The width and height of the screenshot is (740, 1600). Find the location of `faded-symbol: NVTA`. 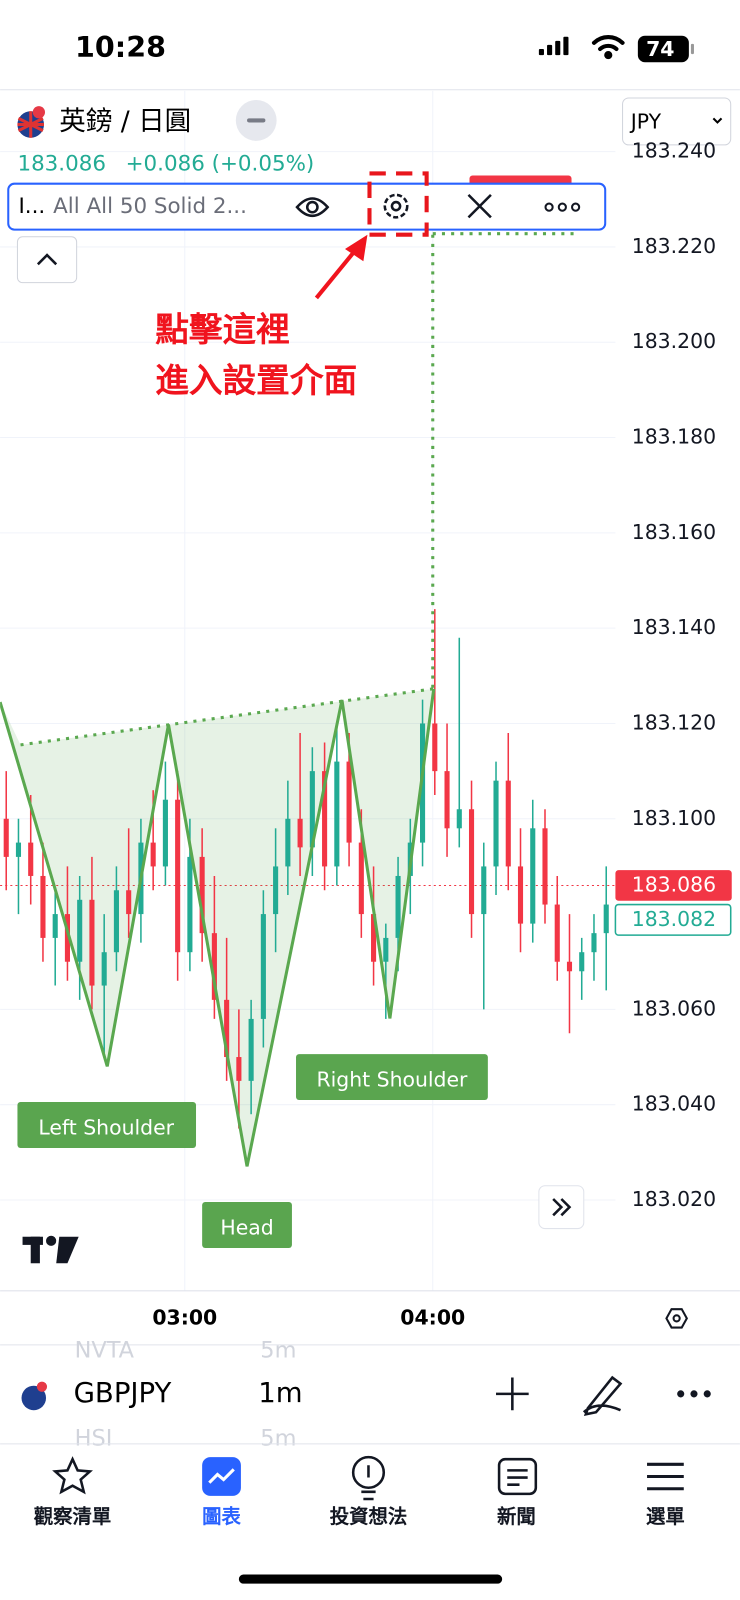

faded-symbol: NVTA is located at coordinates (105, 1351).